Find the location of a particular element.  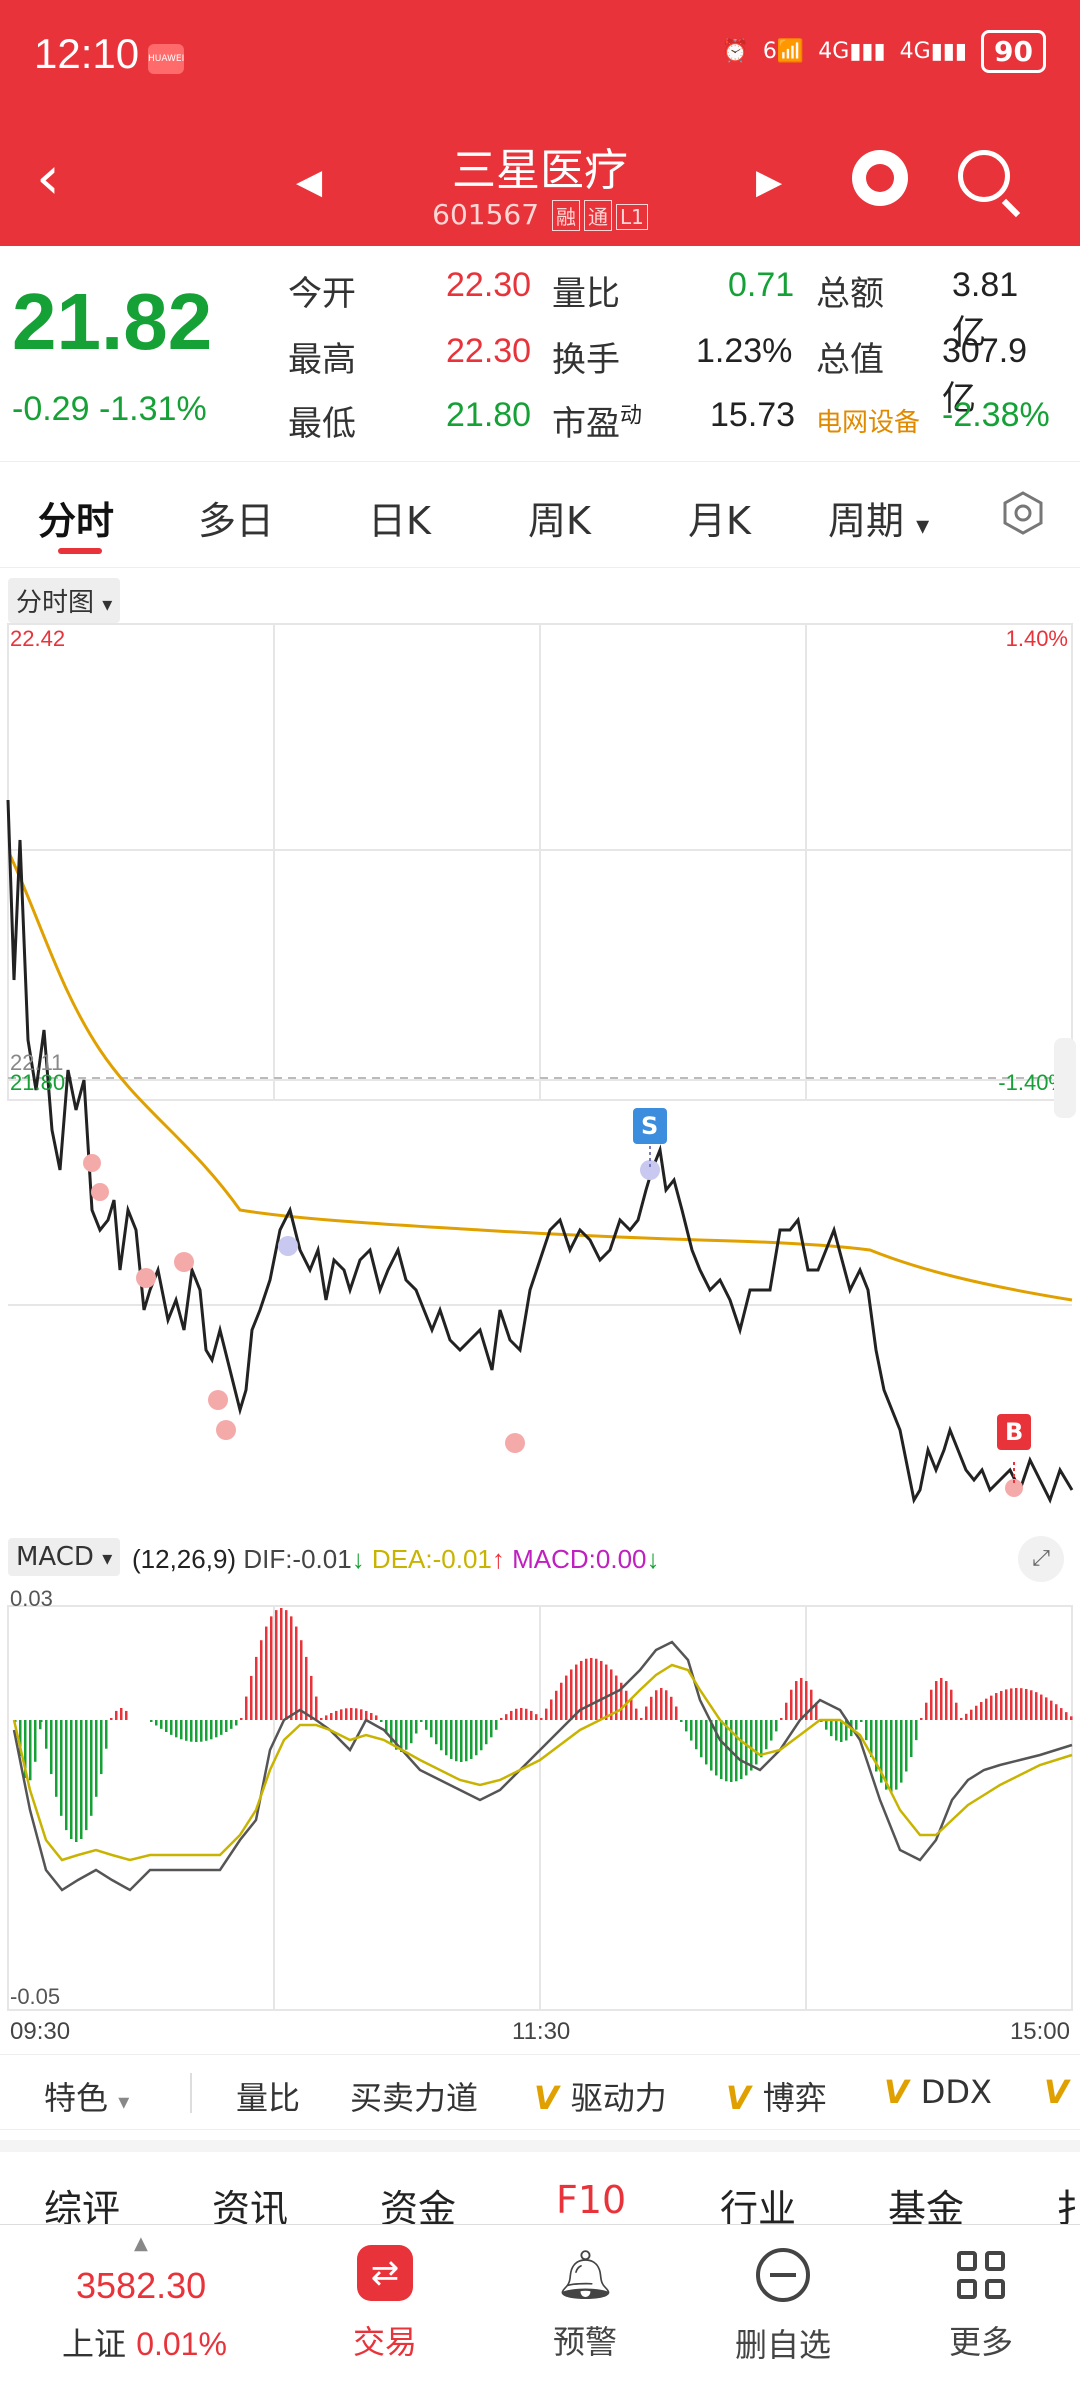

sector-change: -2.38% is located at coordinates (996, 415).